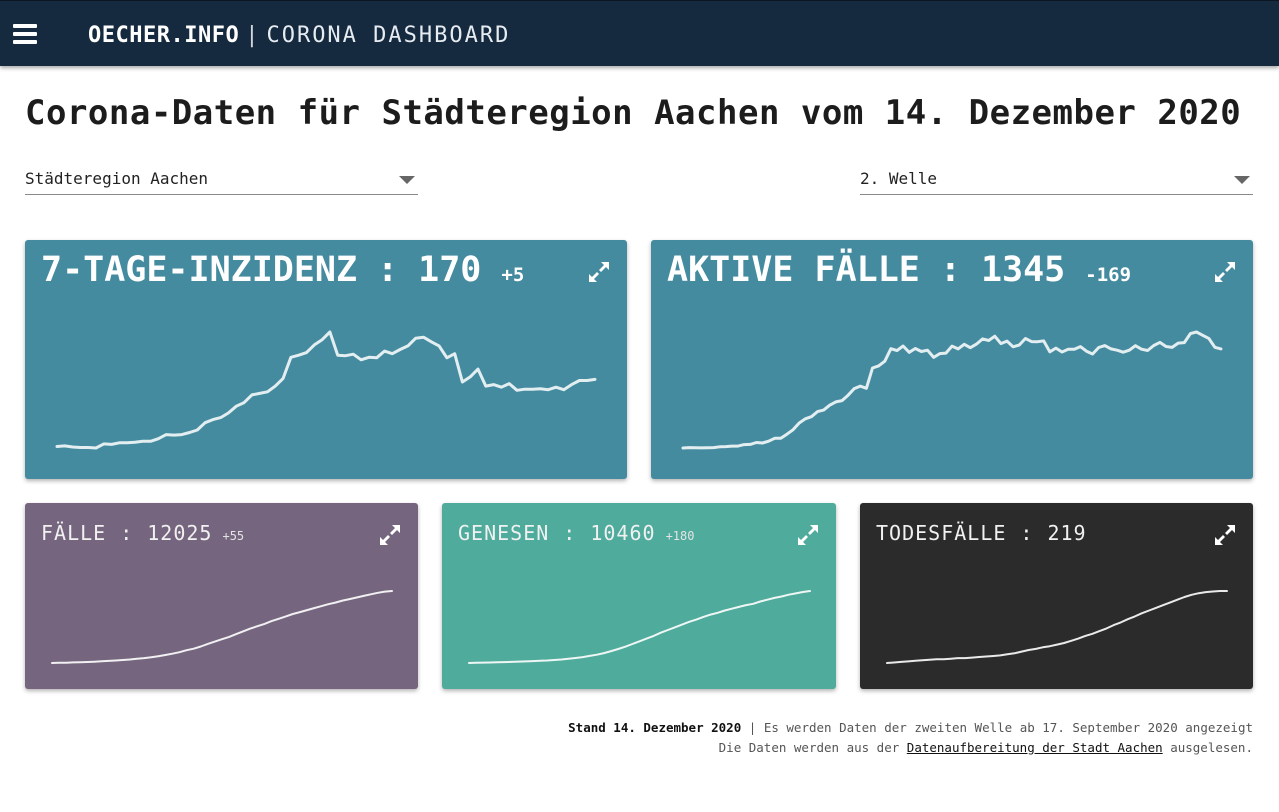  I want to click on todesfaelle-line, so click(1057, 627).